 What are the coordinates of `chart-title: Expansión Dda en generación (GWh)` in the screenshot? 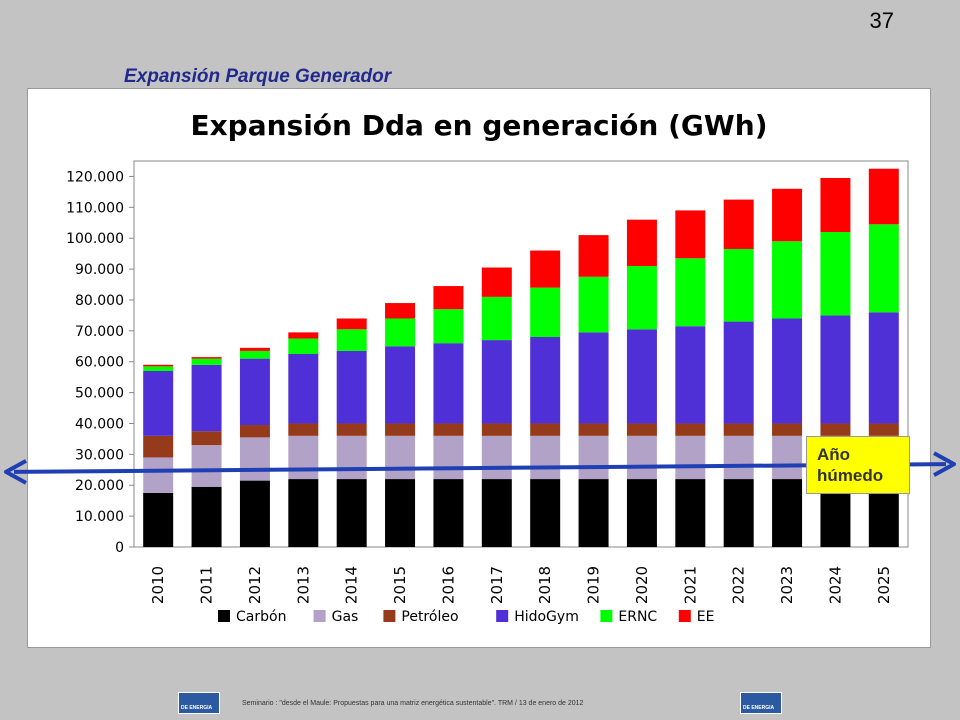 It's located at (478, 125).